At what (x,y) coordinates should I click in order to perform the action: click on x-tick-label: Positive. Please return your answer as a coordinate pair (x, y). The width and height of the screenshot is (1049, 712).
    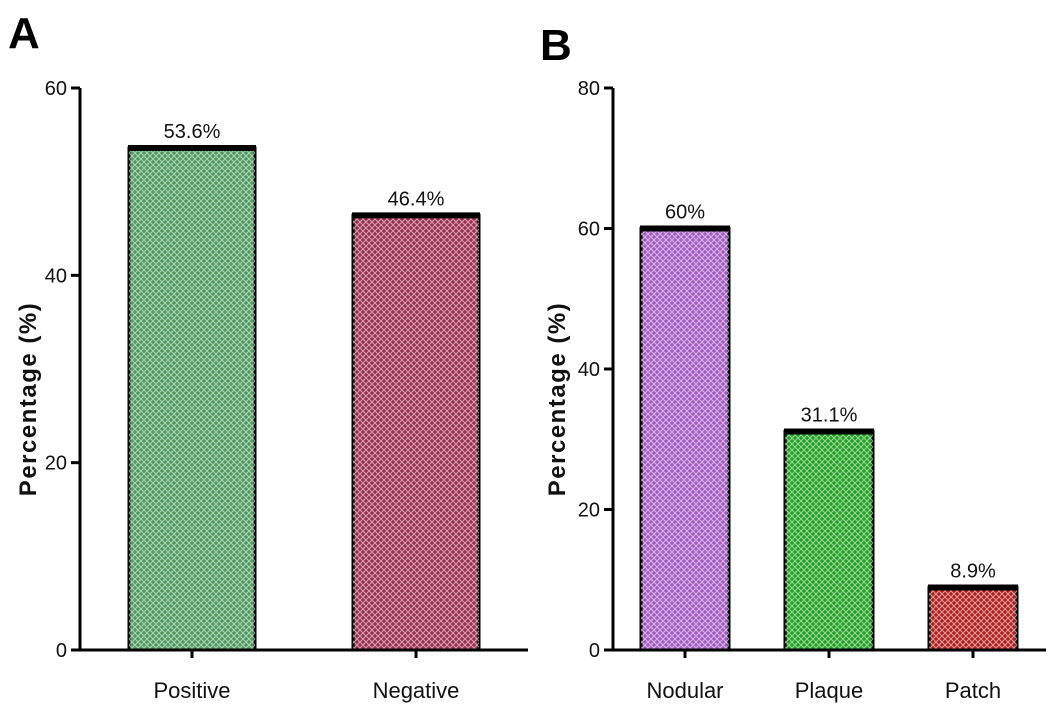
    Looking at the image, I should click on (191, 690).